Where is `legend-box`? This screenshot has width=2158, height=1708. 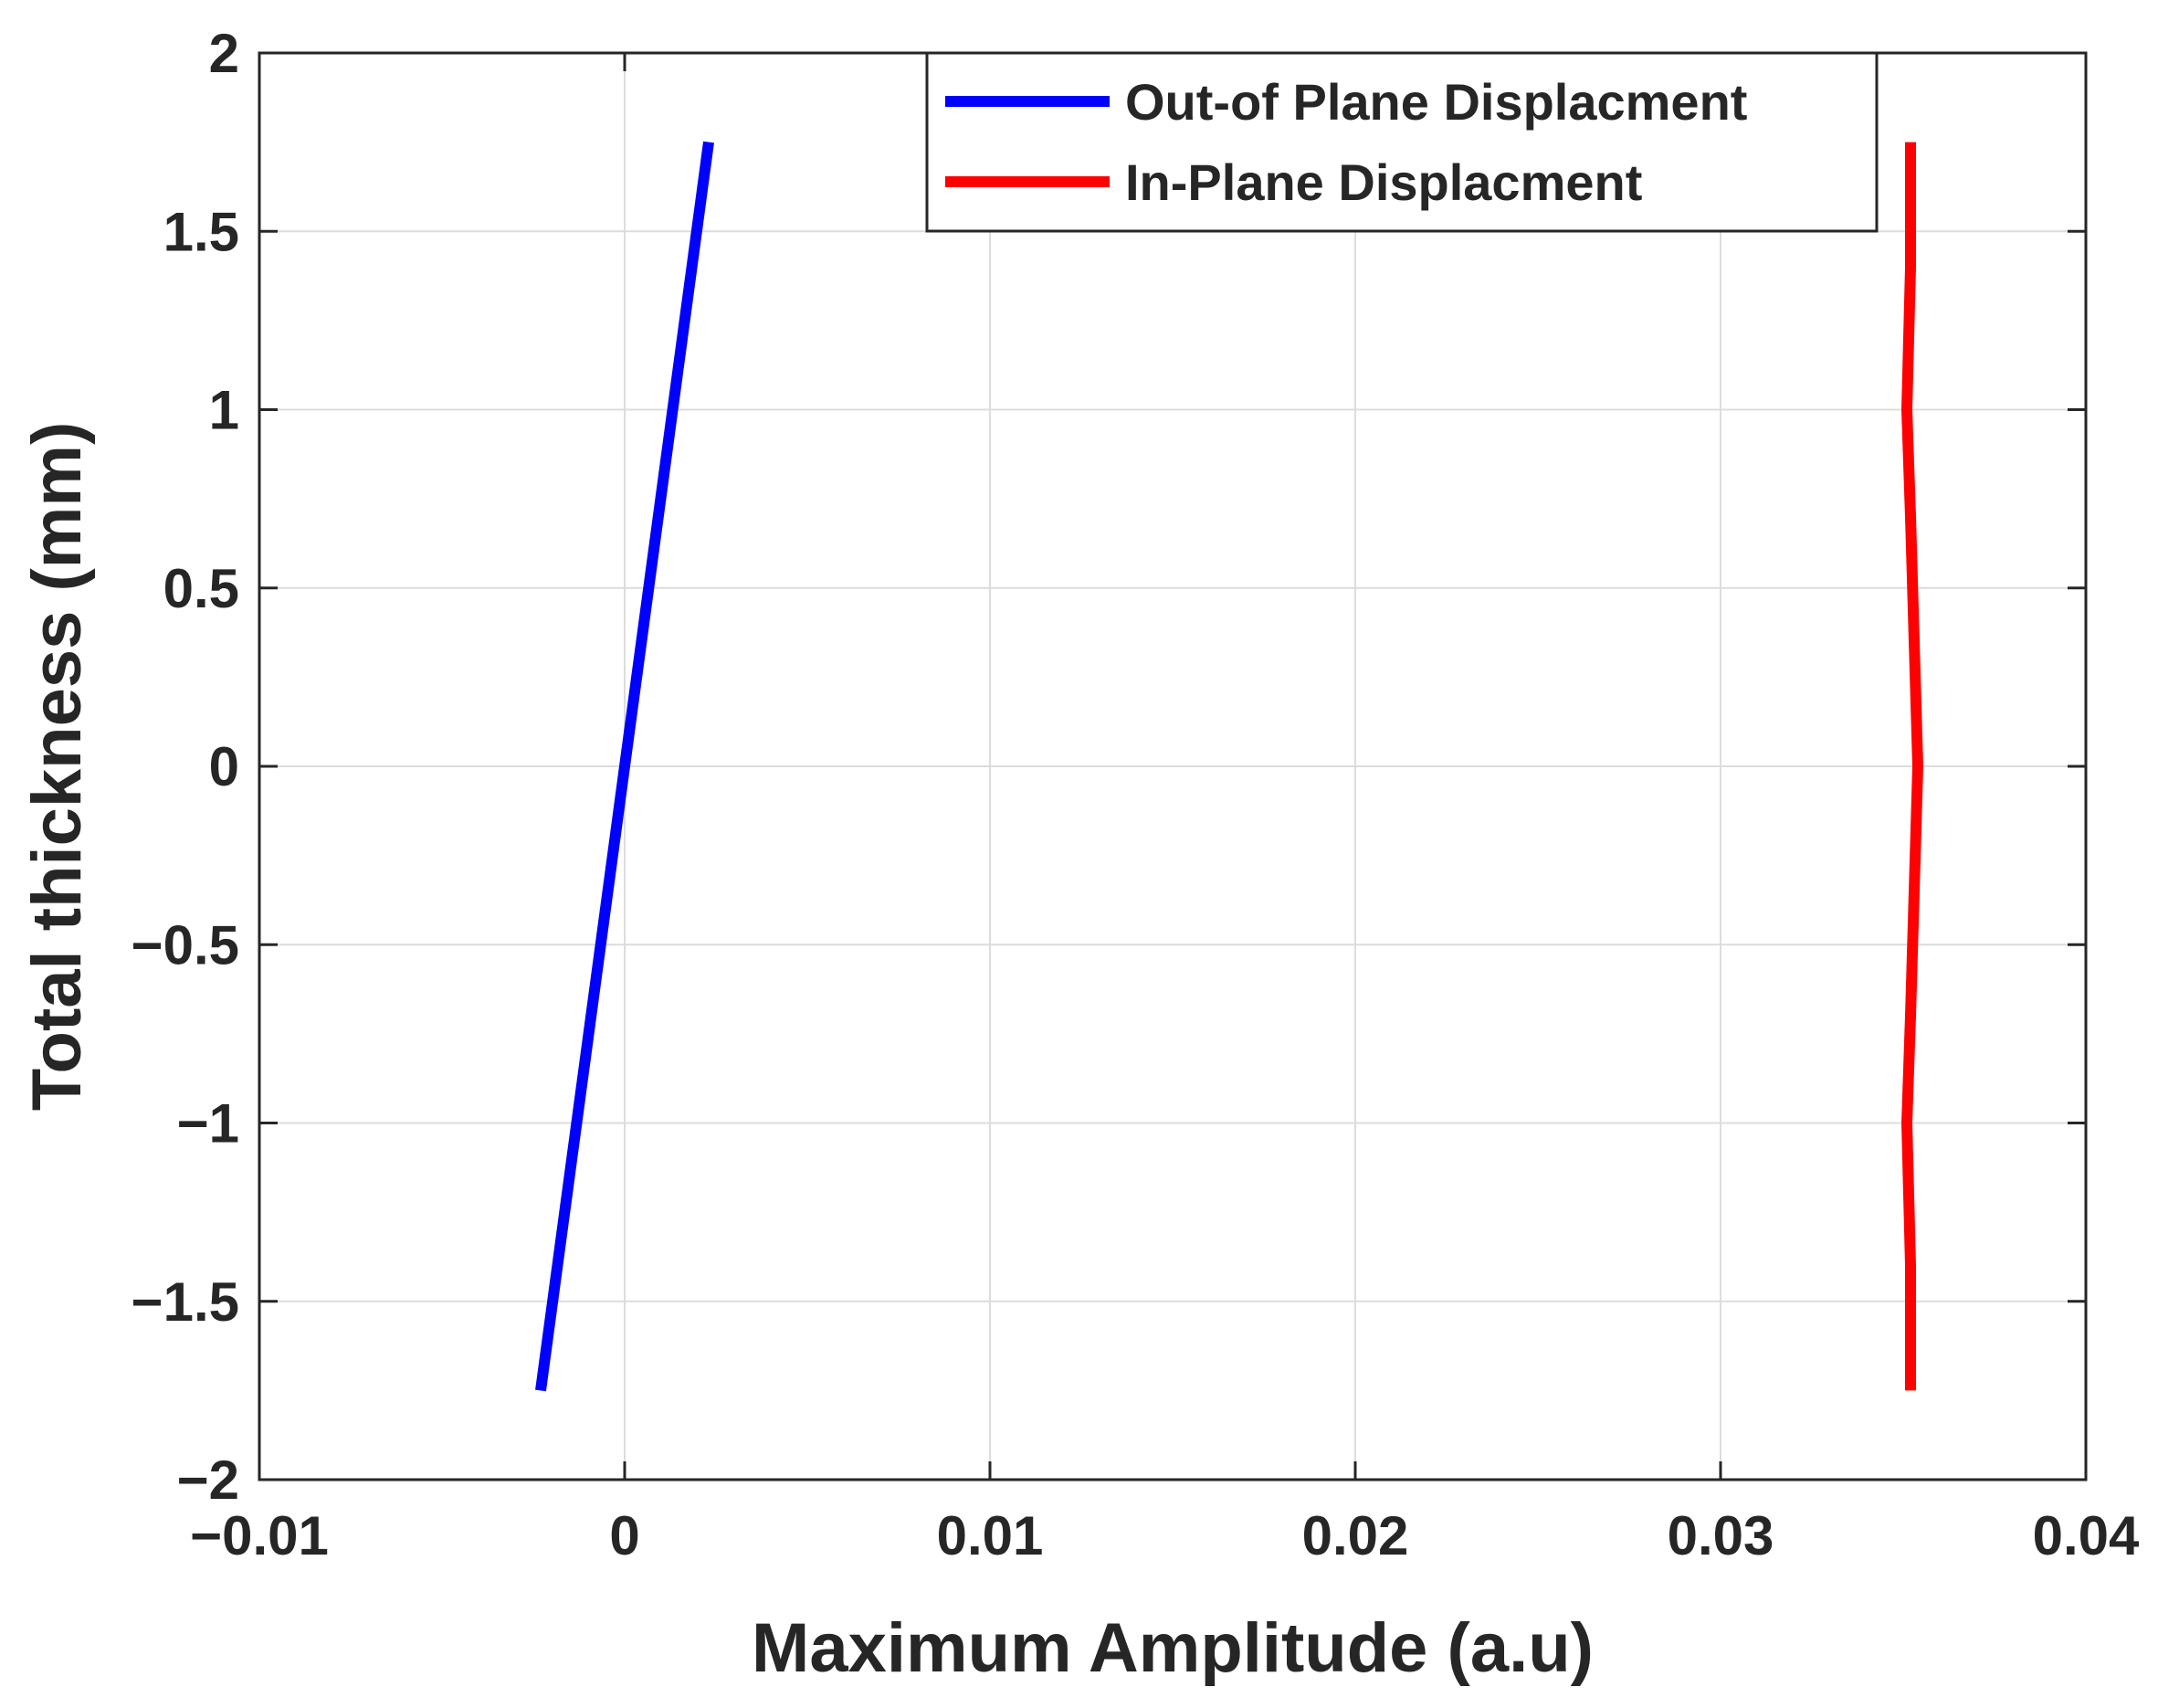
legend-box is located at coordinates (1402, 142).